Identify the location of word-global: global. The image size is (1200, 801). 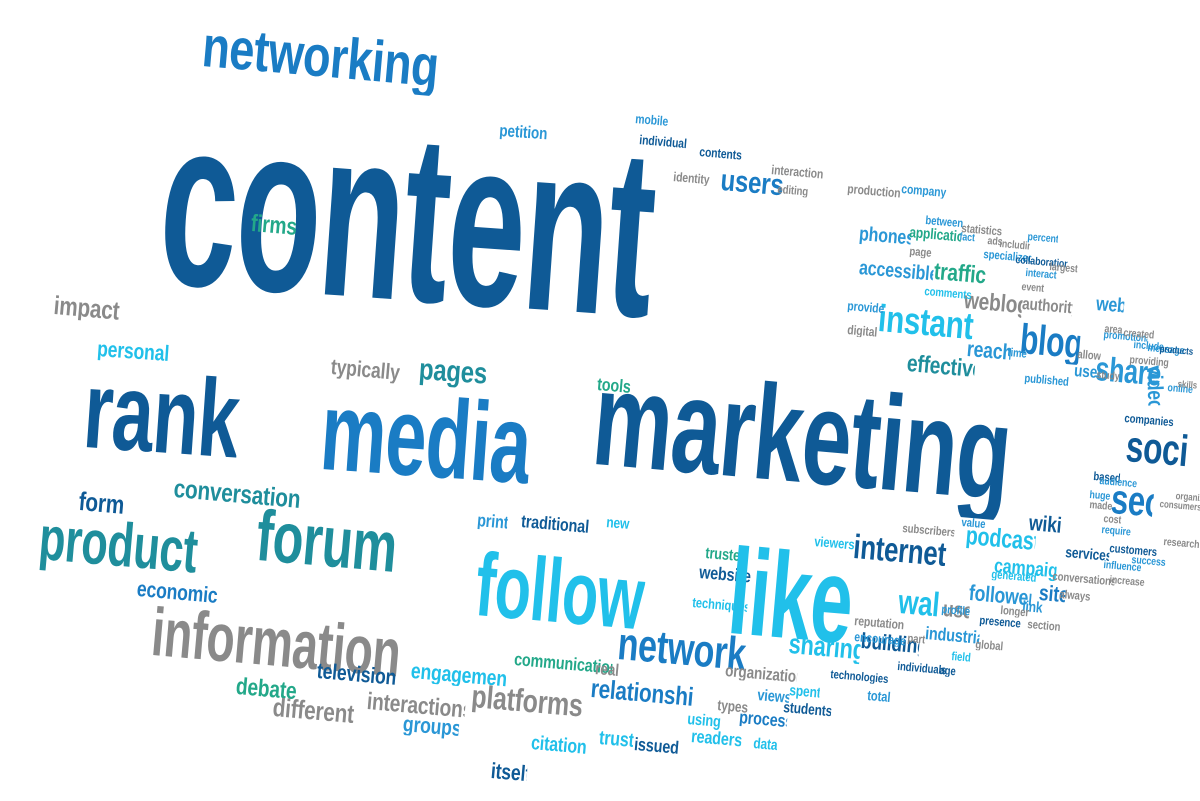
(989, 645).